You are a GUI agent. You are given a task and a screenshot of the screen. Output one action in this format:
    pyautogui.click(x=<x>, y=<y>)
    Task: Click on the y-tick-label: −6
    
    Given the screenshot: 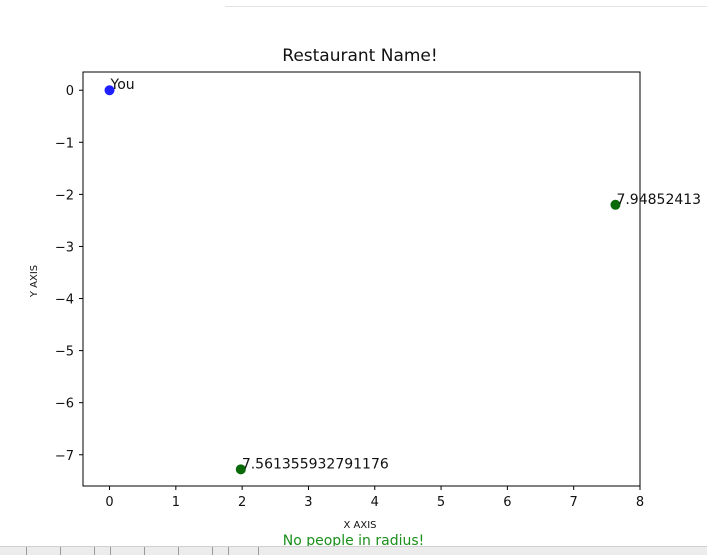 What is the action you would take?
    pyautogui.click(x=64, y=404)
    